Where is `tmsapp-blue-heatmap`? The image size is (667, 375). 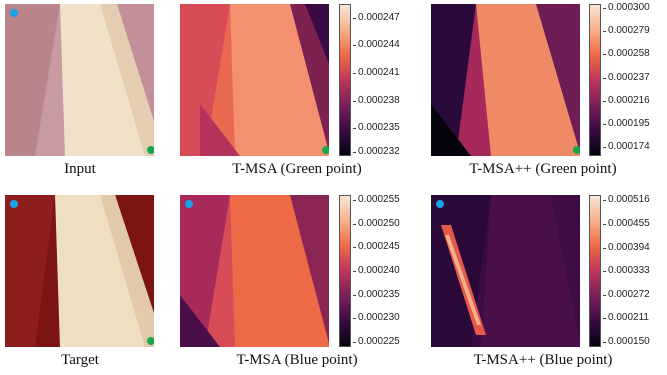
tmsapp-blue-heatmap is located at coordinates (505, 271).